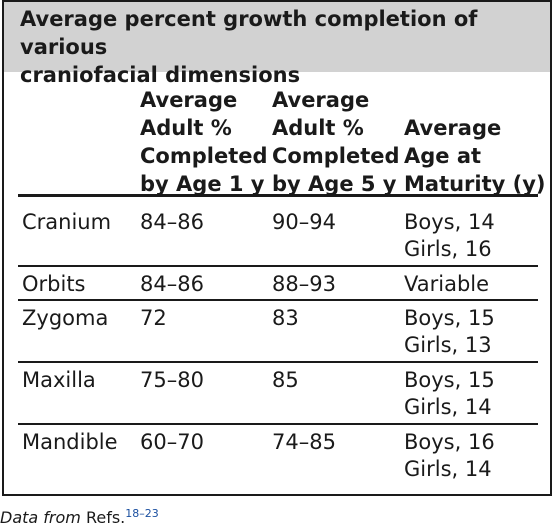 This screenshot has height=528, width=556. Describe the element at coordinates (448, 249) in the screenshot. I see `maturity-line: Girls, 16` at that location.